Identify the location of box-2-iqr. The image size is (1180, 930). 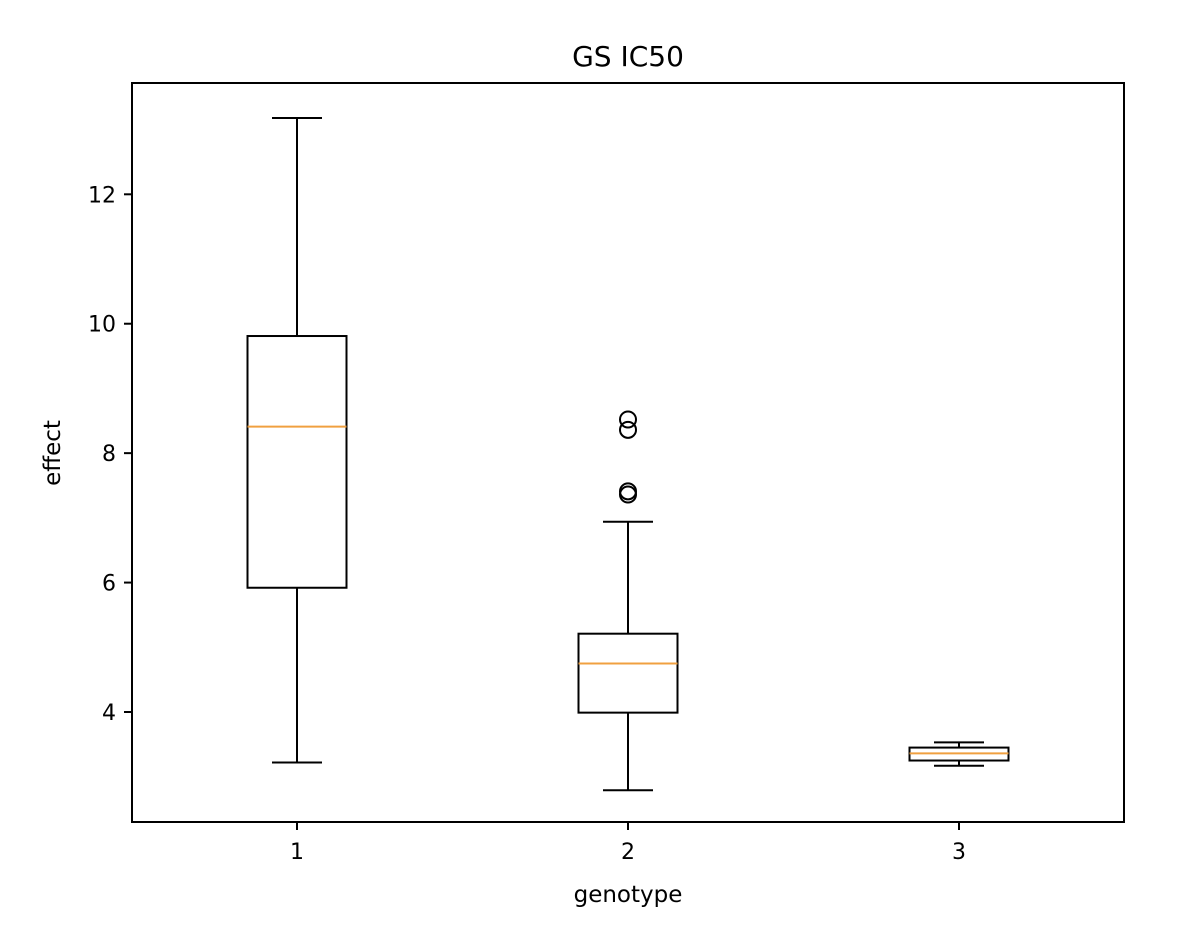
(628, 673).